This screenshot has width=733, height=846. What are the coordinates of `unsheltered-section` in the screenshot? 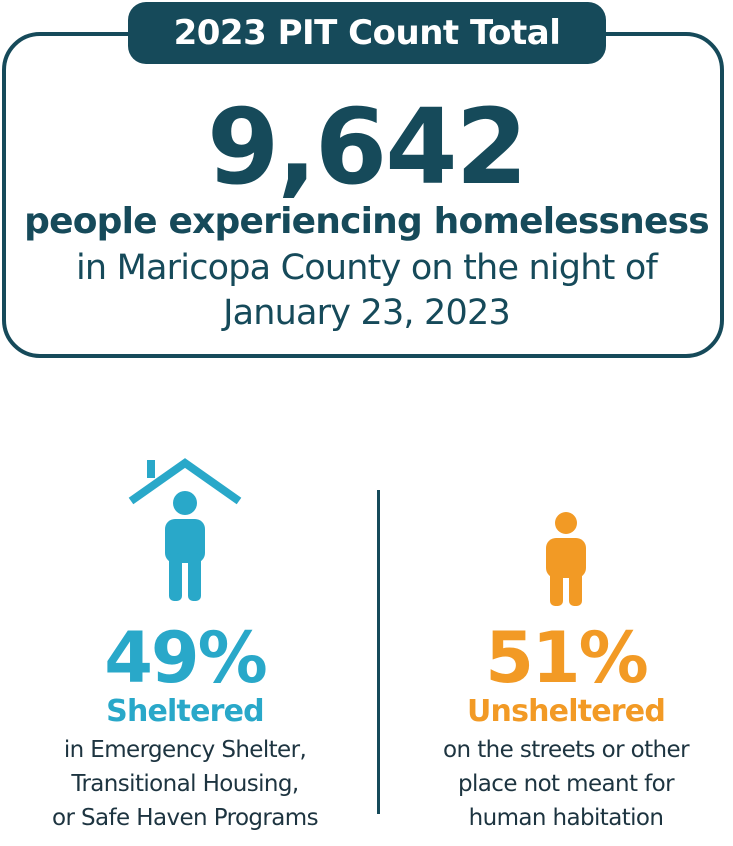 It's located at (557, 559).